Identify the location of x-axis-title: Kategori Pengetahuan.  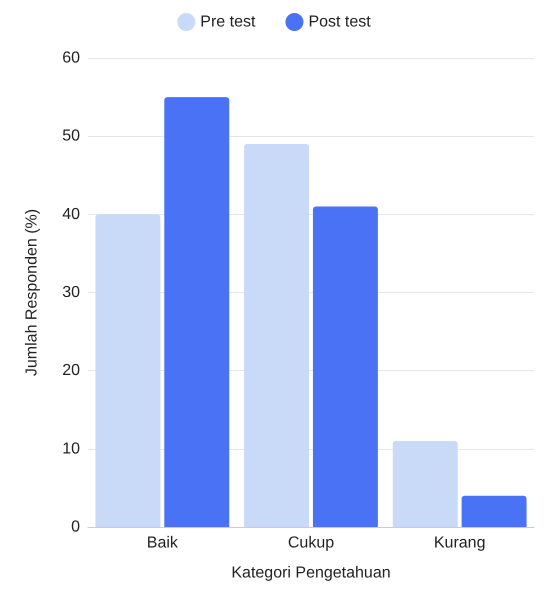
(311, 573).